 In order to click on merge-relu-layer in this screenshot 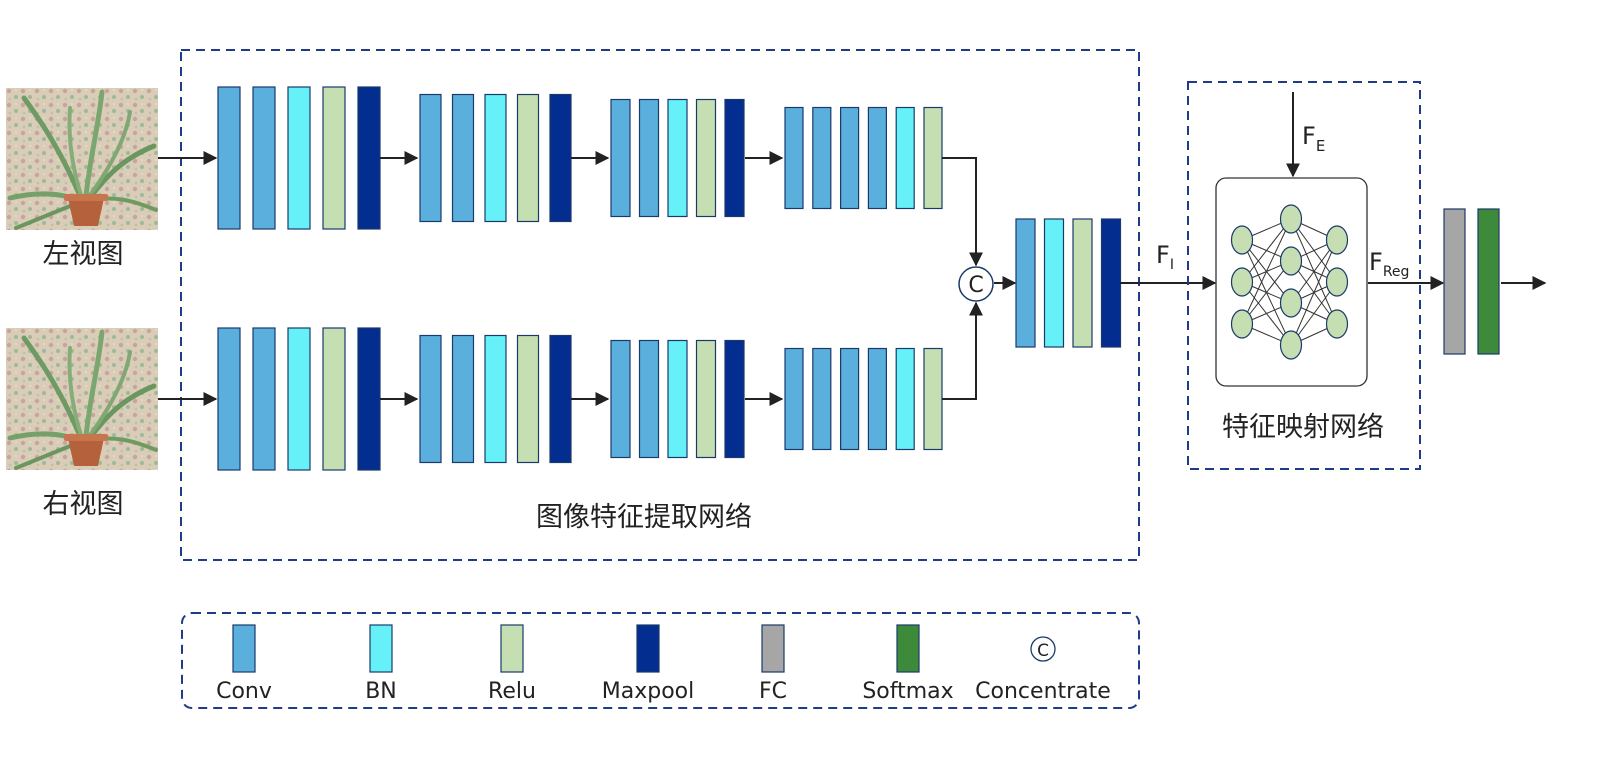, I will do `click(1082, 283)`.